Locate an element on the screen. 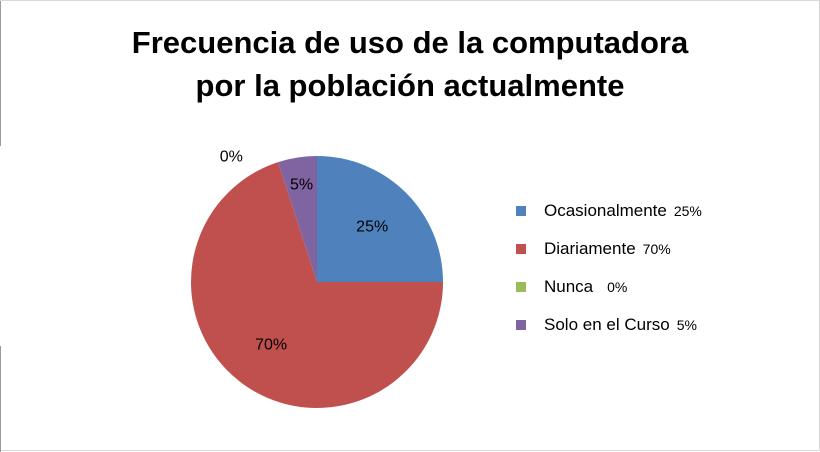  legend-item-solo-en-el-curso: Solo en el Curso 5% is located at coordinates (609, 325).